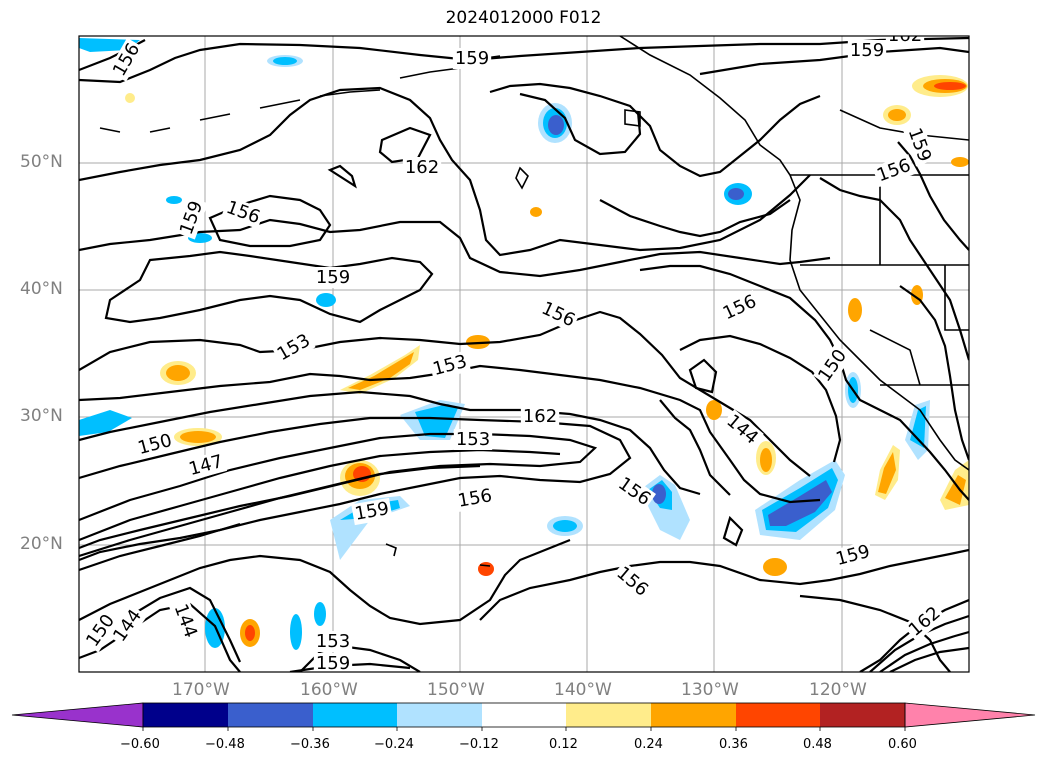 The height and width of the screenshot is (765, 1047). Describe the element at coordinates (456, 690) in the screenshot. I see `lon-label-150w: 150°W` at that location.